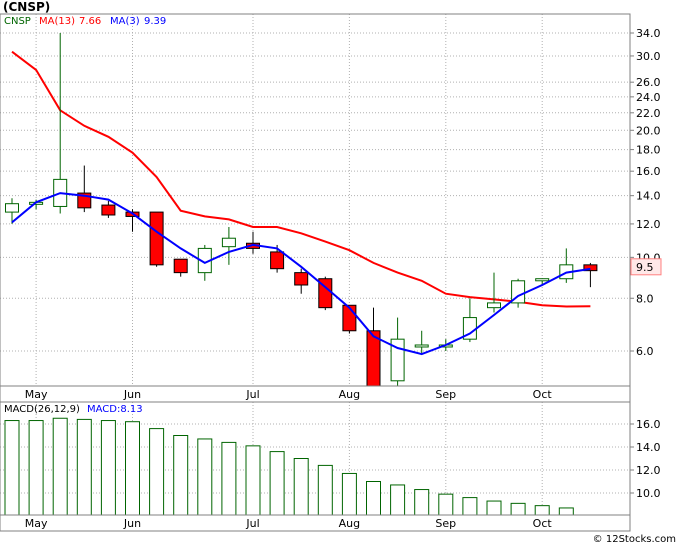 The height and width of the screenshot is (546, 680). What do you see at coordinates (648, 196) in the screenshot?
I see `price-tick-label: 14.0` at bounding box center [648, 196].